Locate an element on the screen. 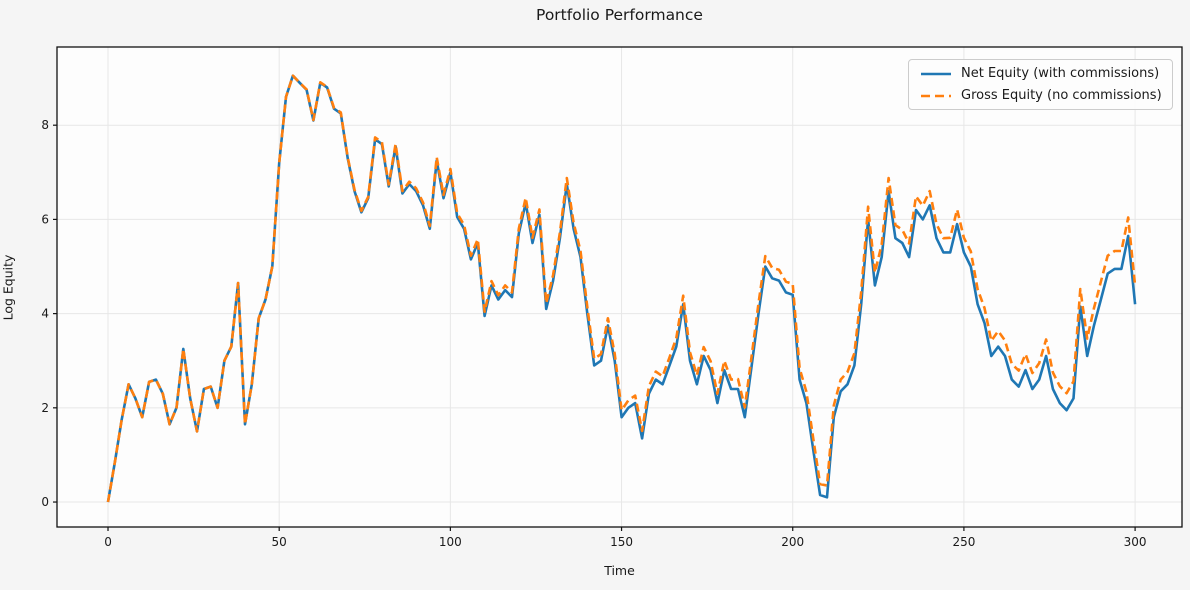  y-tick-label: 0 is located at coordinates (45, 502).